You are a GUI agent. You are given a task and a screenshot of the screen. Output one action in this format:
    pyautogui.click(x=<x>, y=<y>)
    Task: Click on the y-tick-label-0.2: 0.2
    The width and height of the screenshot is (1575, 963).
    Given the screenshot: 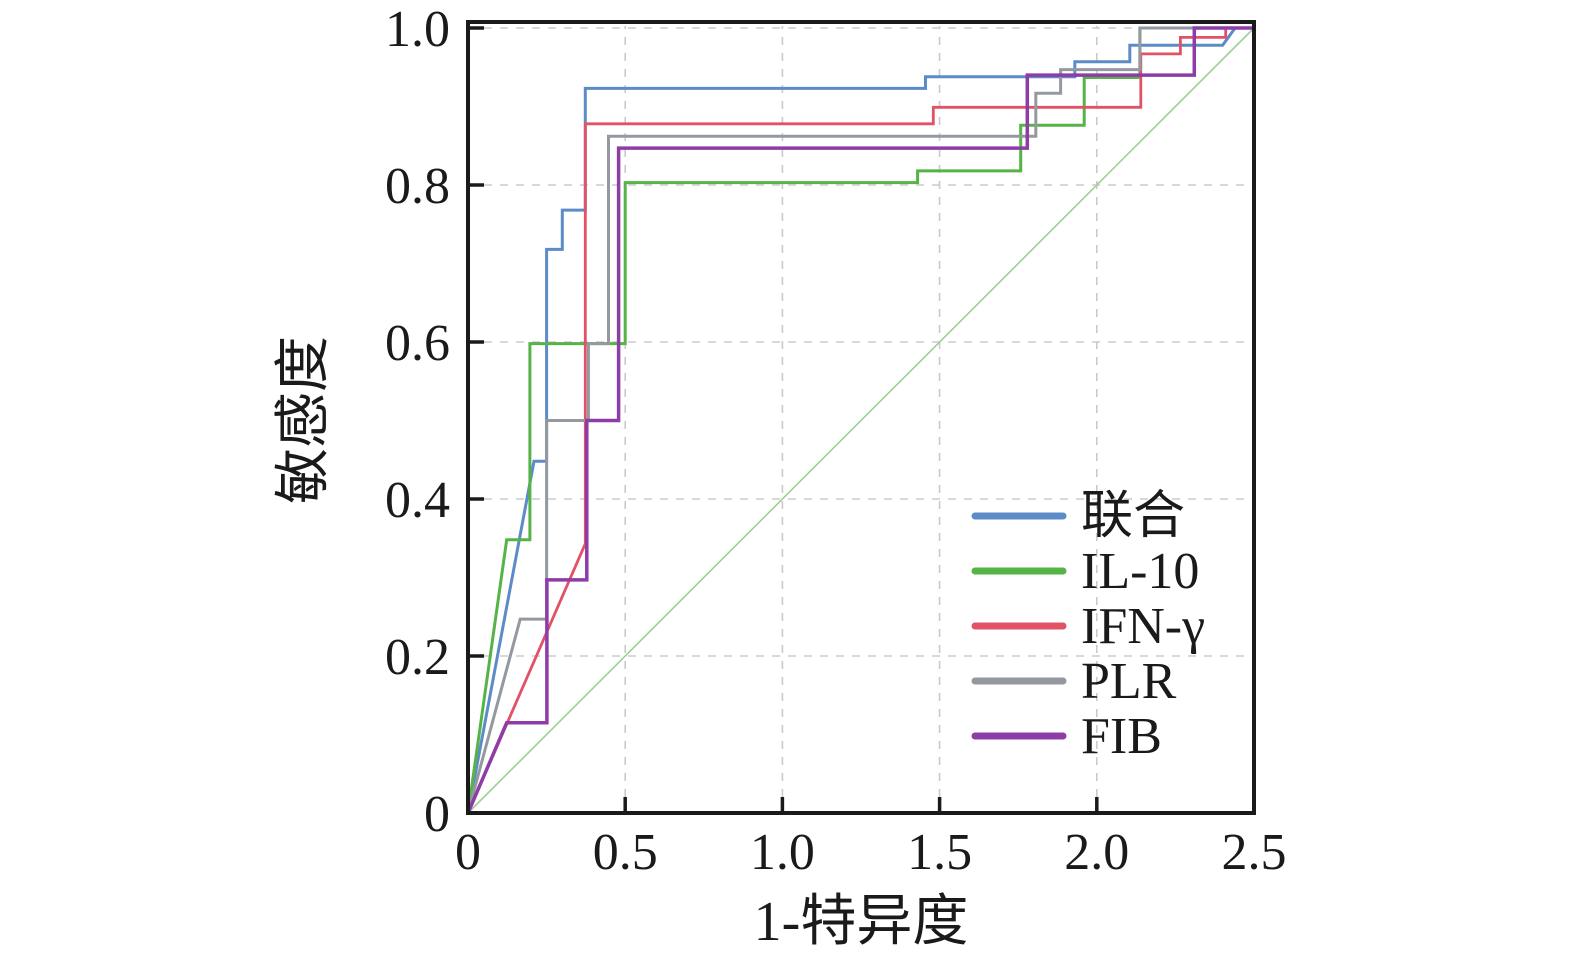 What is the action you would take?
    pyautogui.click(x=417, y=657)
    